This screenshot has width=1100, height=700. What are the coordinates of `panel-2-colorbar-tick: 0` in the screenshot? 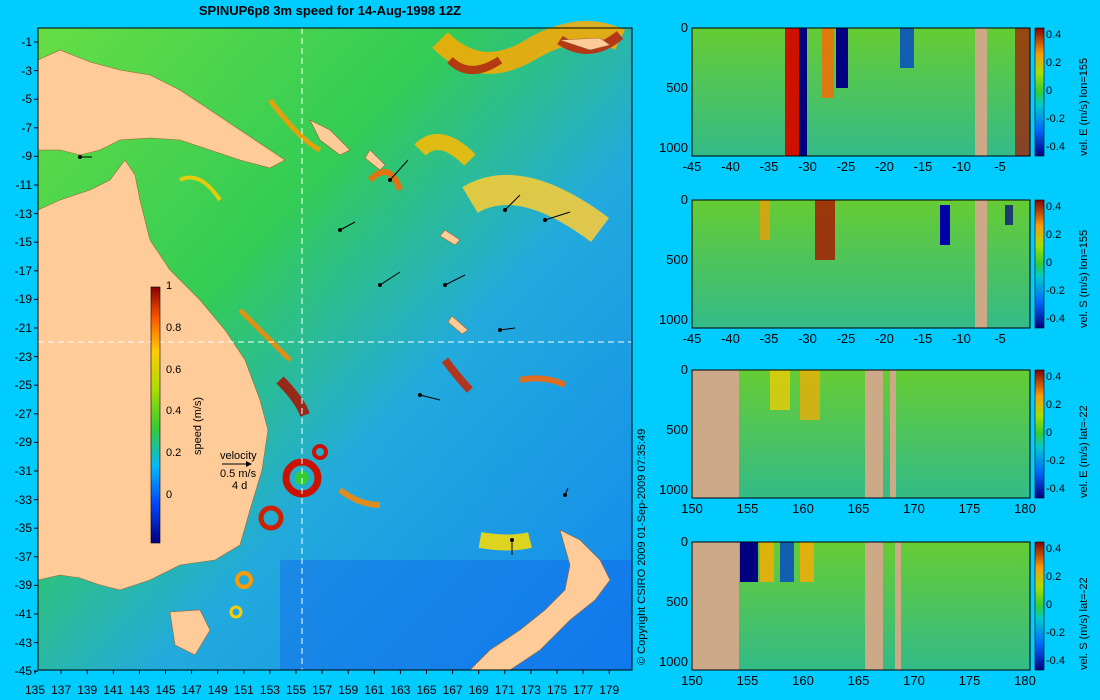 It's located at (1049, 263).